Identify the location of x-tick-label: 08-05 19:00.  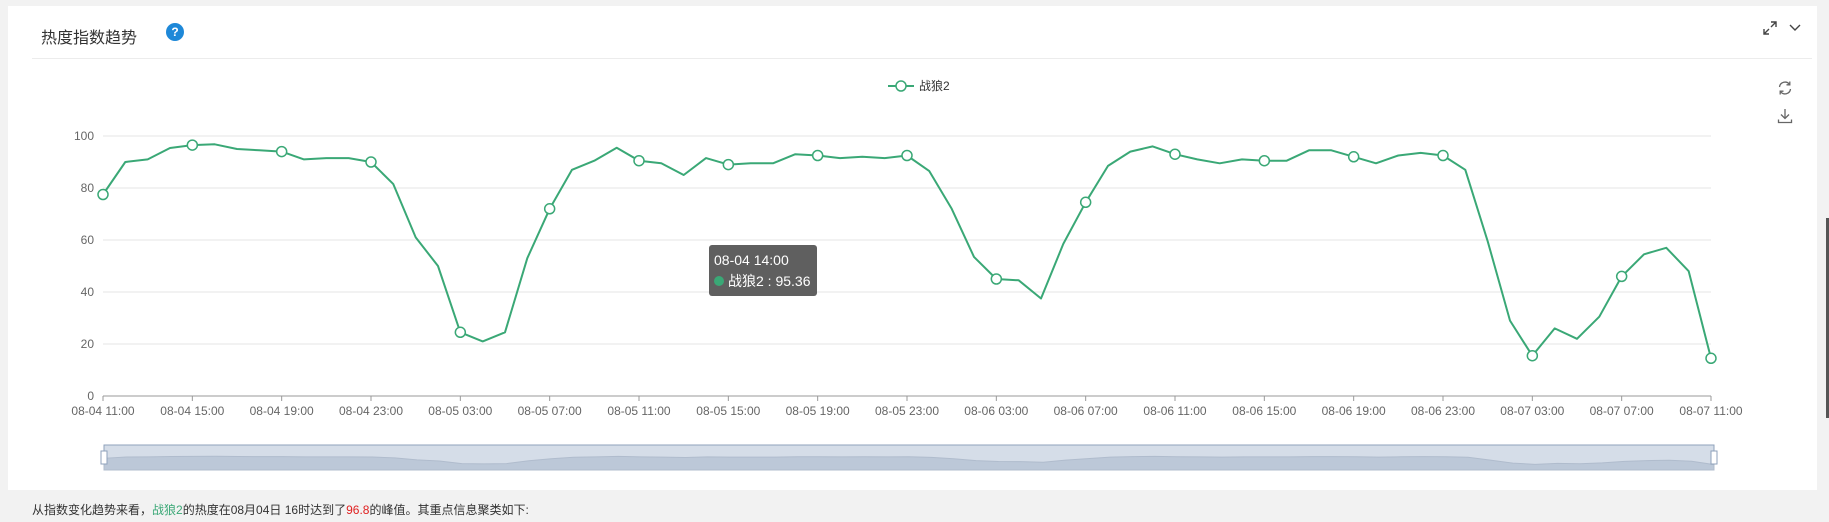
(818, 411).